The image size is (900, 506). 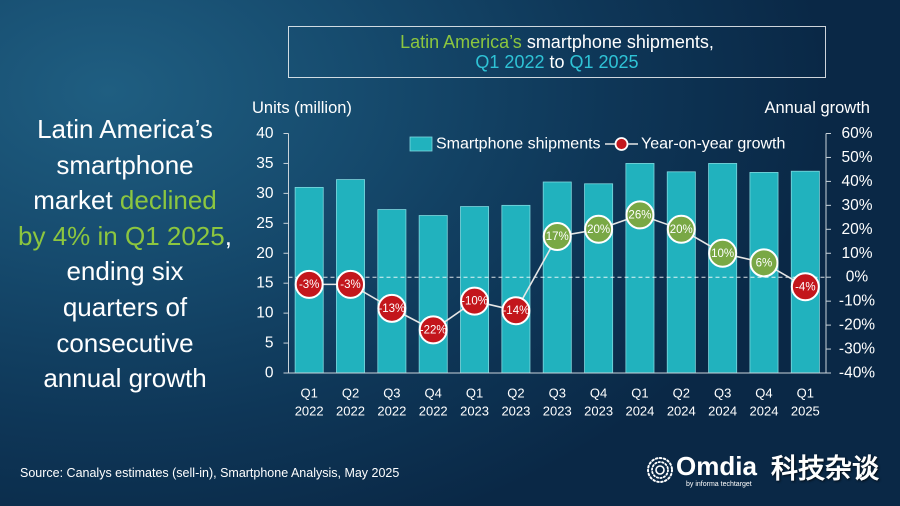 What do you see at coordinates (391, 411) in the screenshot?
I see `x-tick-label-q3-2022-year: 2022` at bounding box center [391, 411].